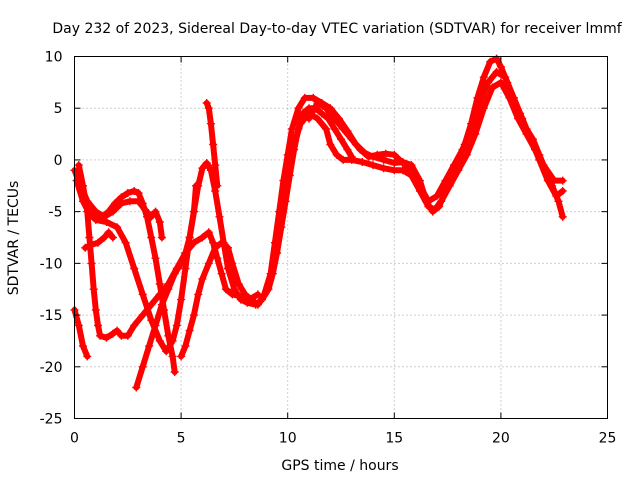 The height and width of the screenshot is (480, 640). Describe the element at coordinates (58, 161) in the screenshot. I see `y-tick-label: 0` at that location.